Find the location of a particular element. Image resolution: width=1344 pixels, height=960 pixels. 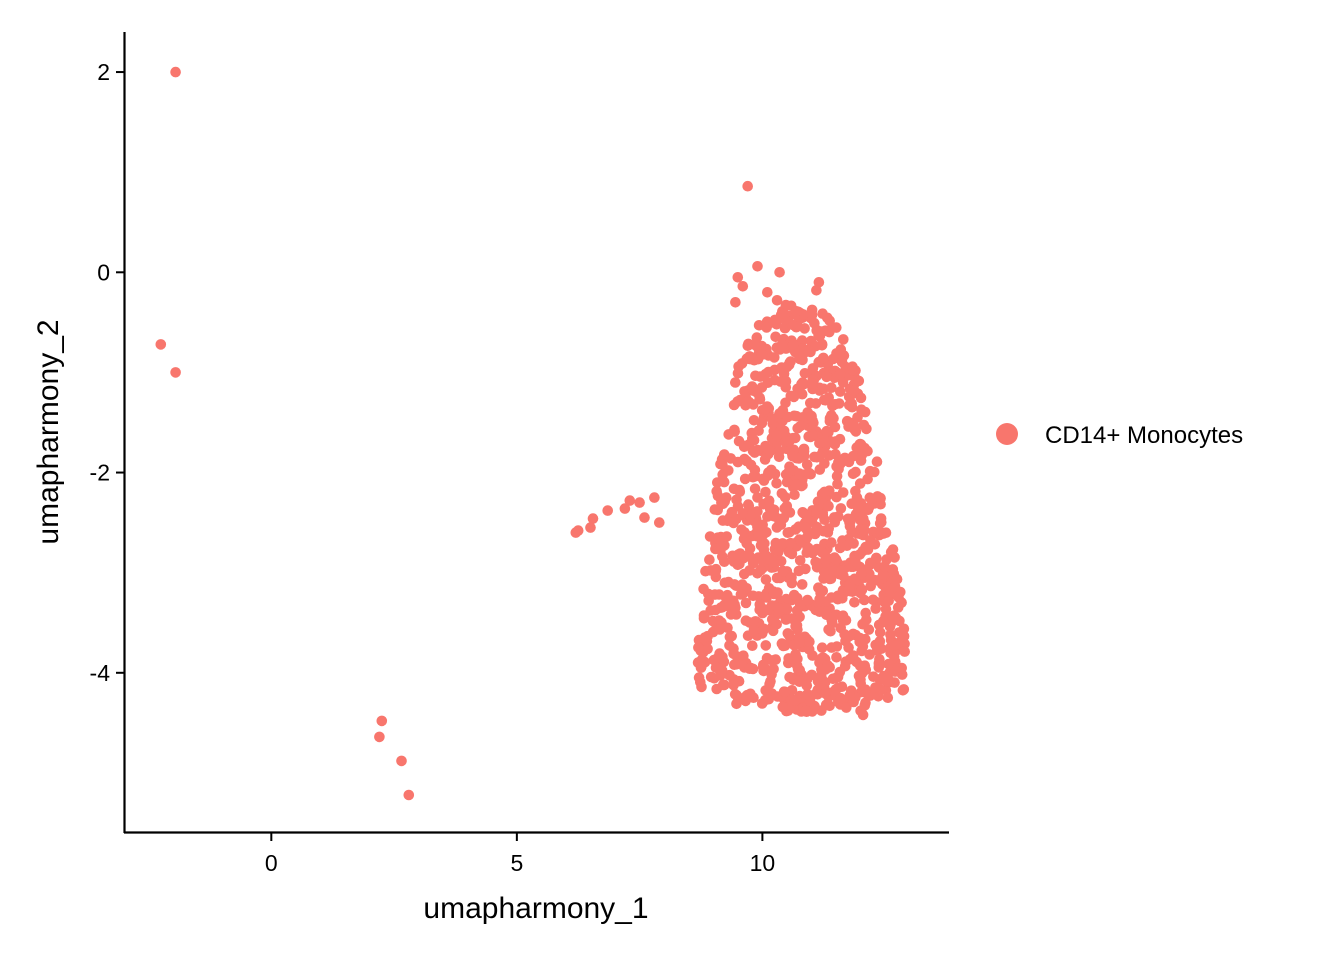

x-tick-label: 0 is located at coordinates (271, 863).